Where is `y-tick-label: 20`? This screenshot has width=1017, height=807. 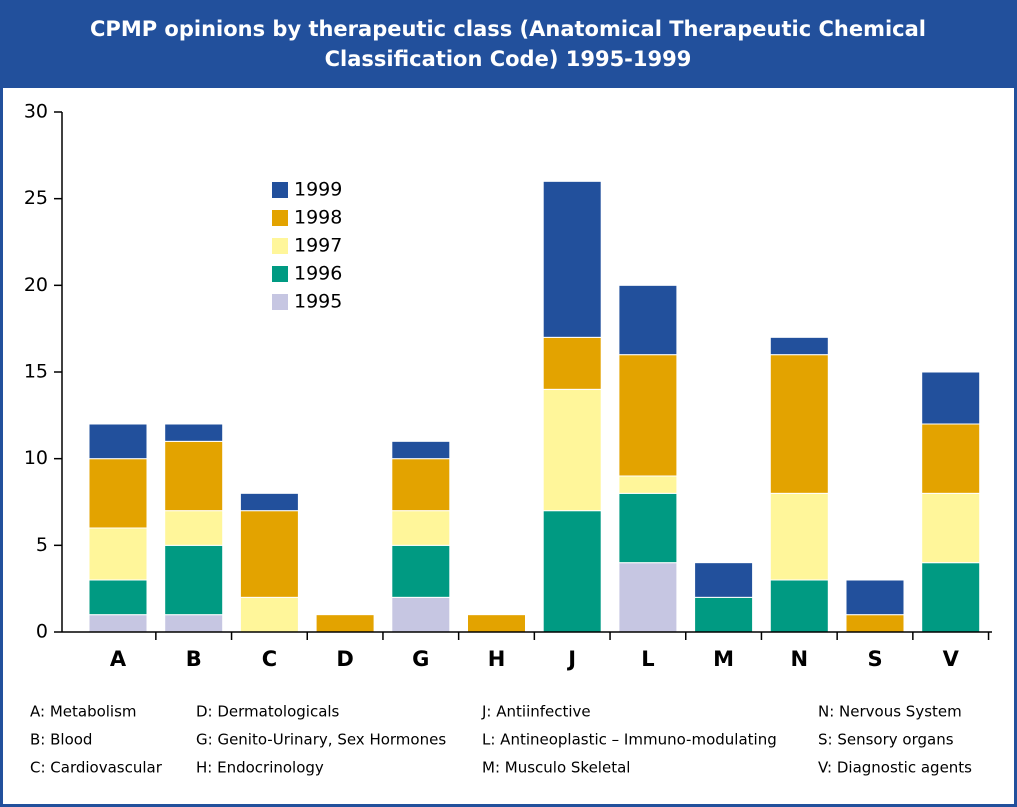
y-tick-label: 20 is located at coordinates (36, 285).